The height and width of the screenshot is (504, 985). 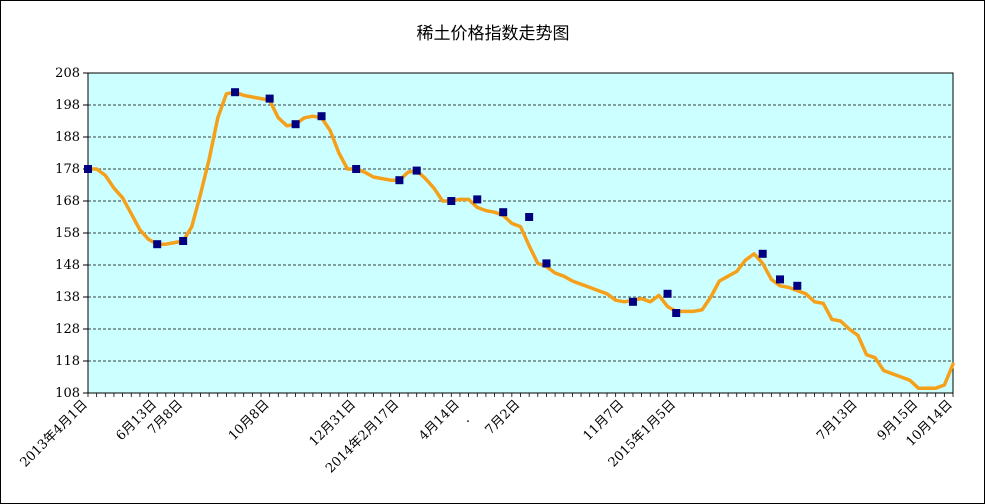 What do you see at coordinates (439, 420) in the screenshot?
I see `x-tick-label: 4月14日` at bounding box center [439, 420].